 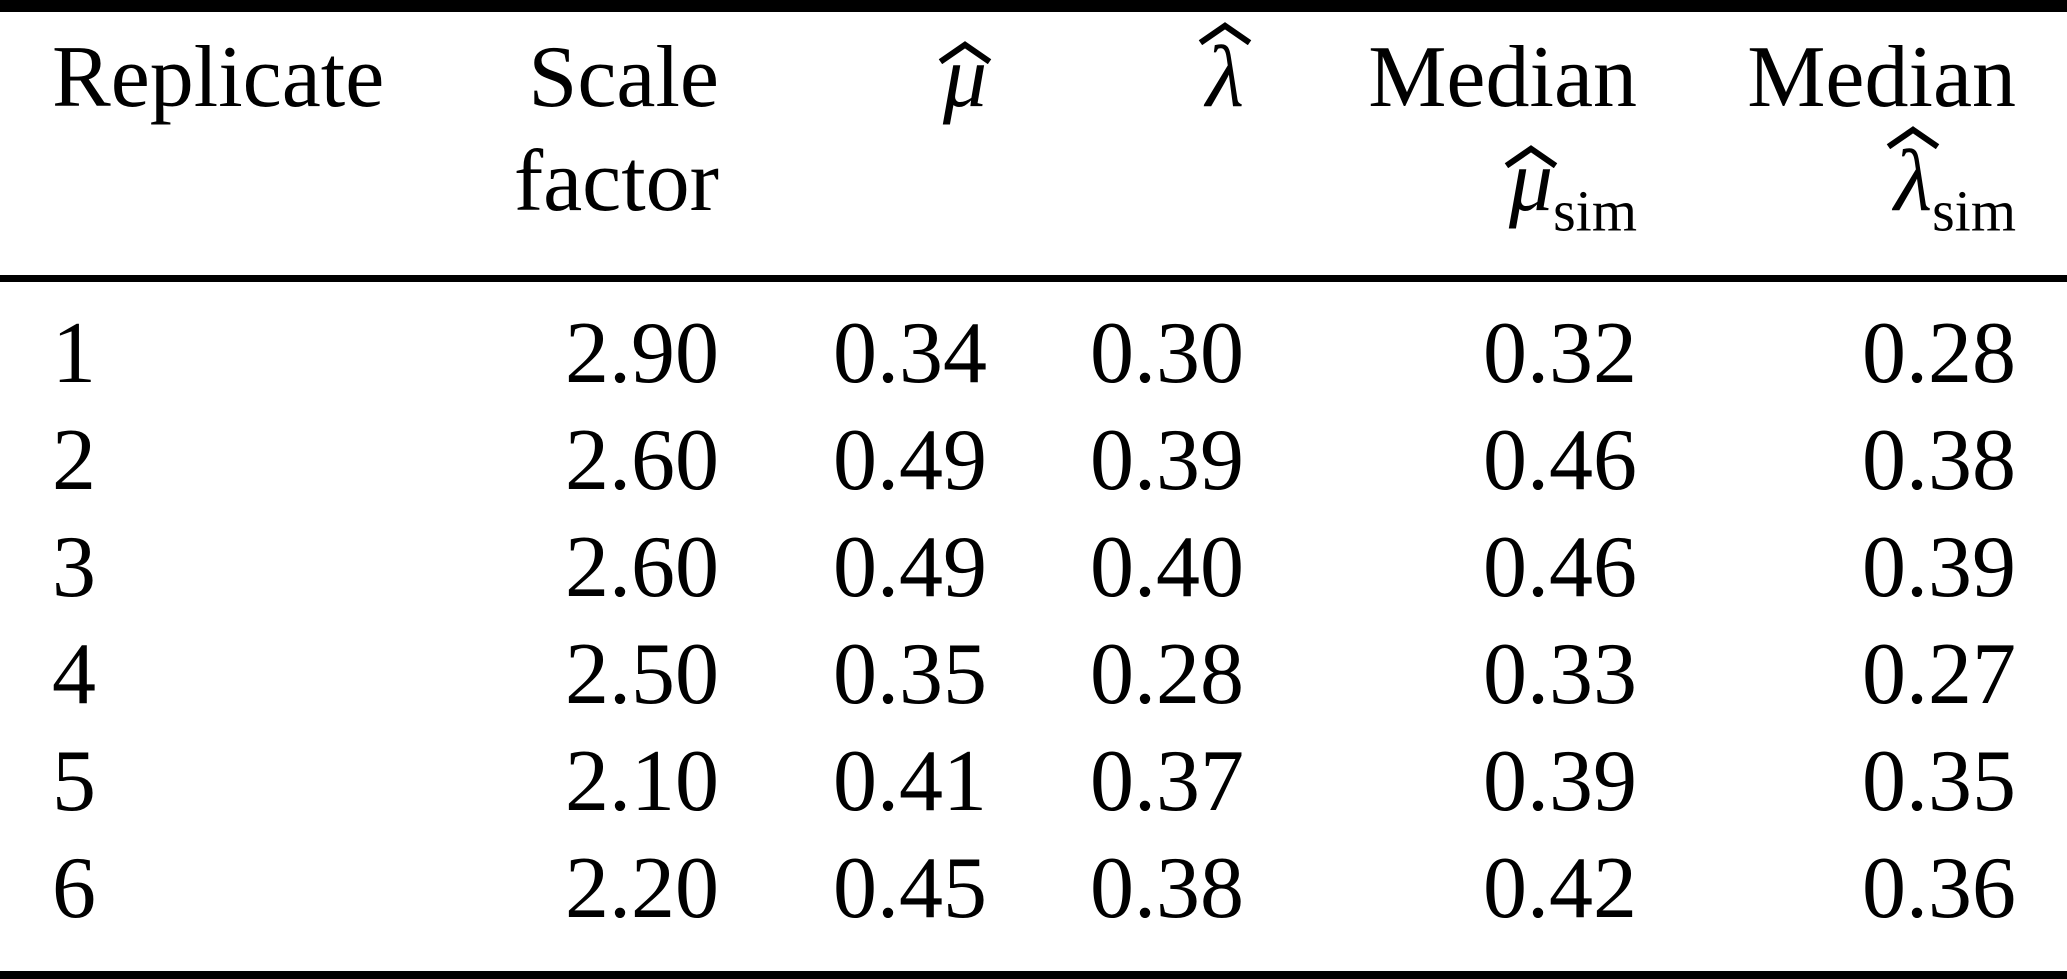 What do you see at coordinates (642, 674) in the screenshot?
I see `cell-scale-factor: 2.50` at bounding box center [642, 674].